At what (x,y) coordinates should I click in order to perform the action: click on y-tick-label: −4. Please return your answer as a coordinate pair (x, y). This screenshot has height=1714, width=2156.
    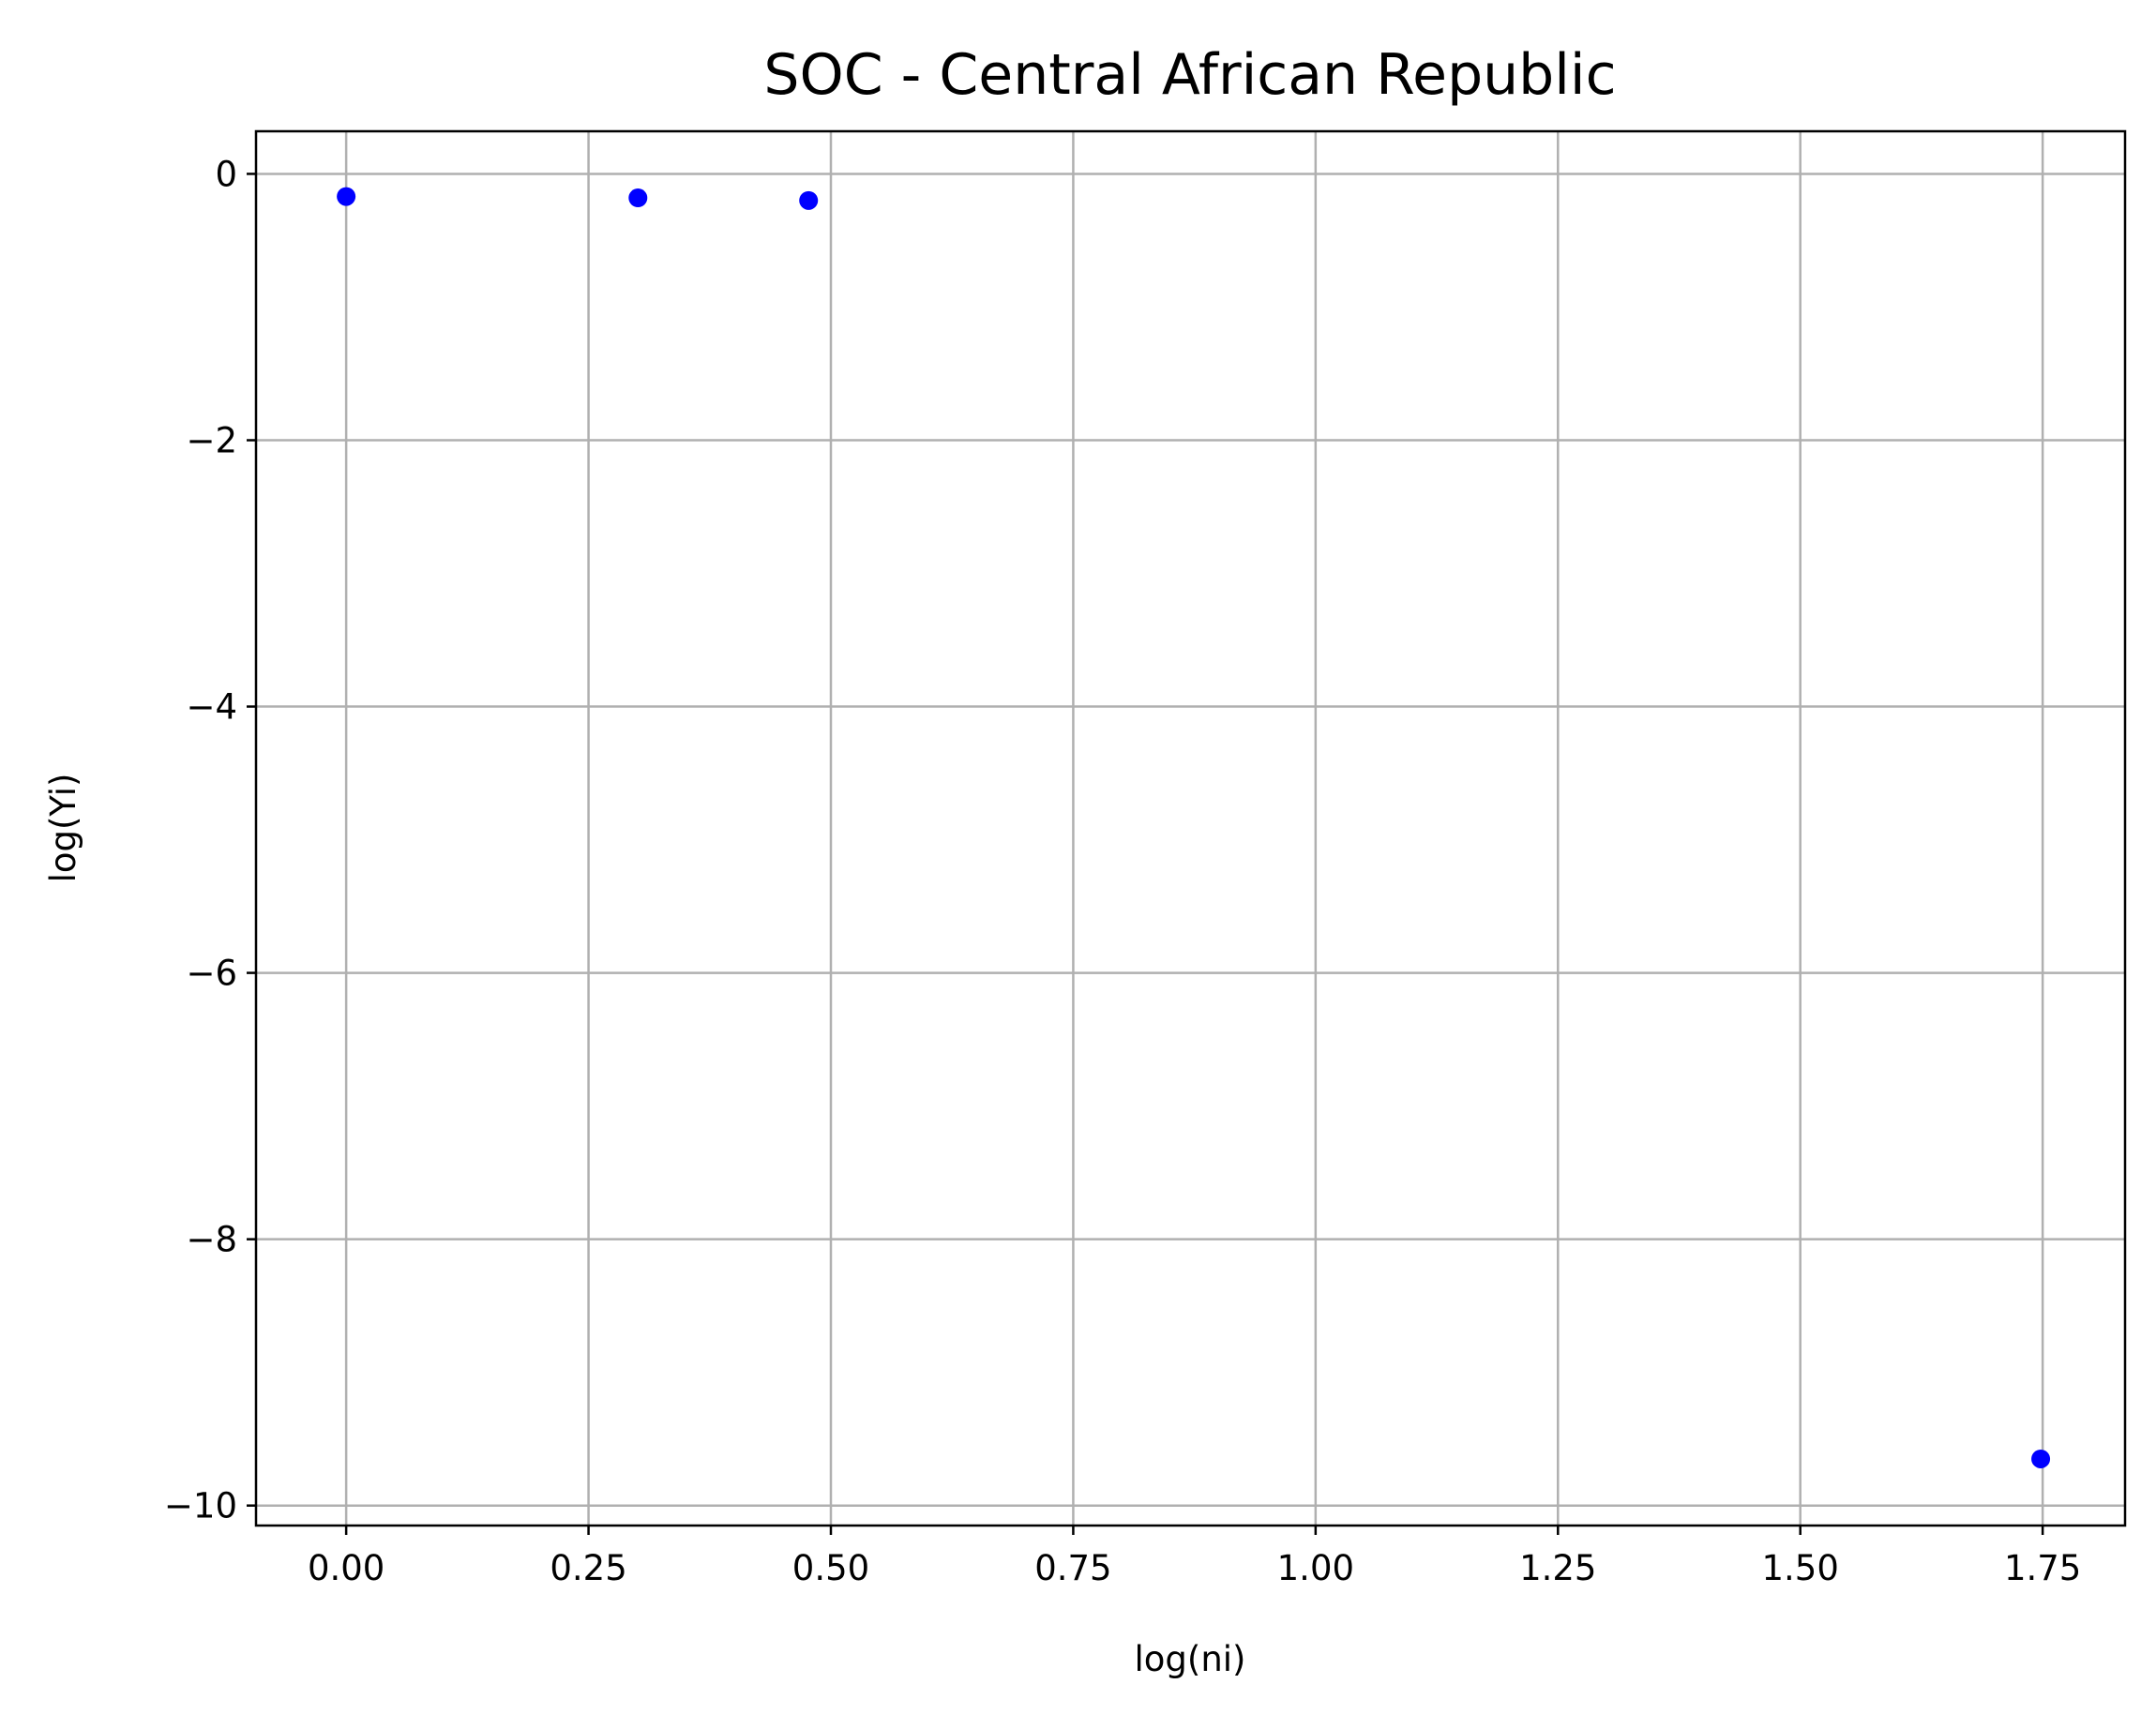
    Looking at the image, I should click on (211, 707).